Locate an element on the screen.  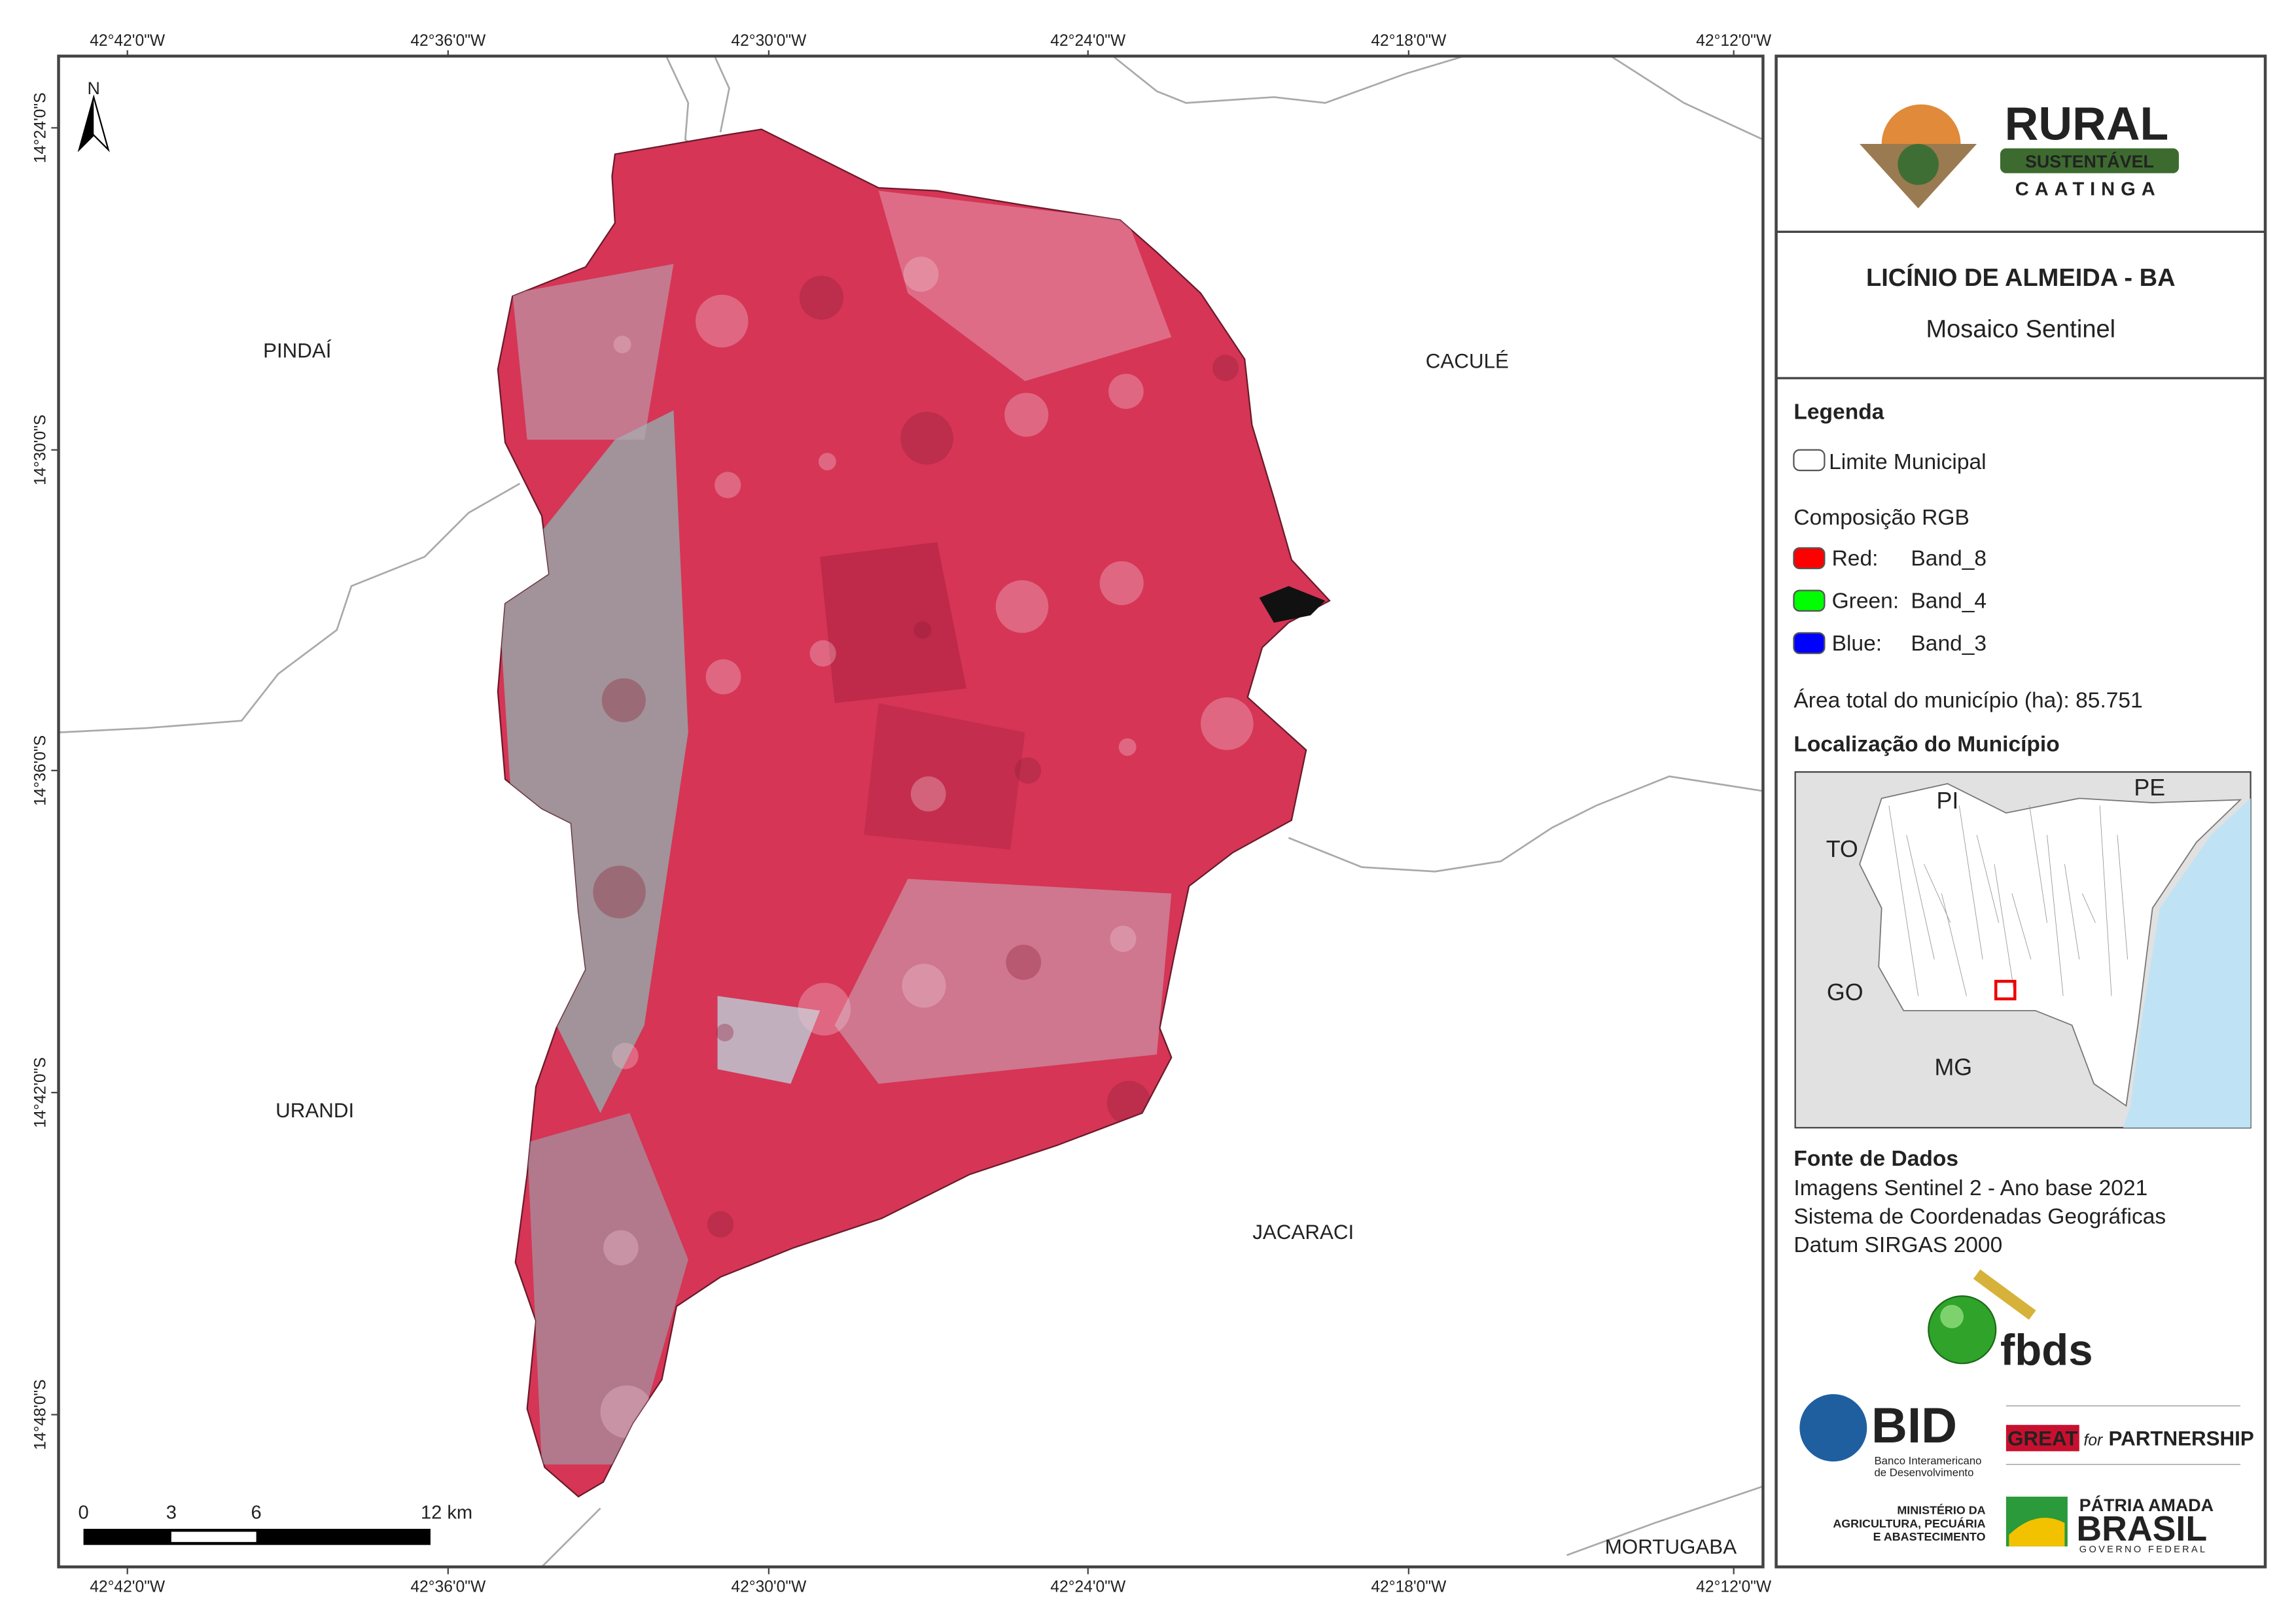
vegetation-strip is located at coordinates (607, 1289).